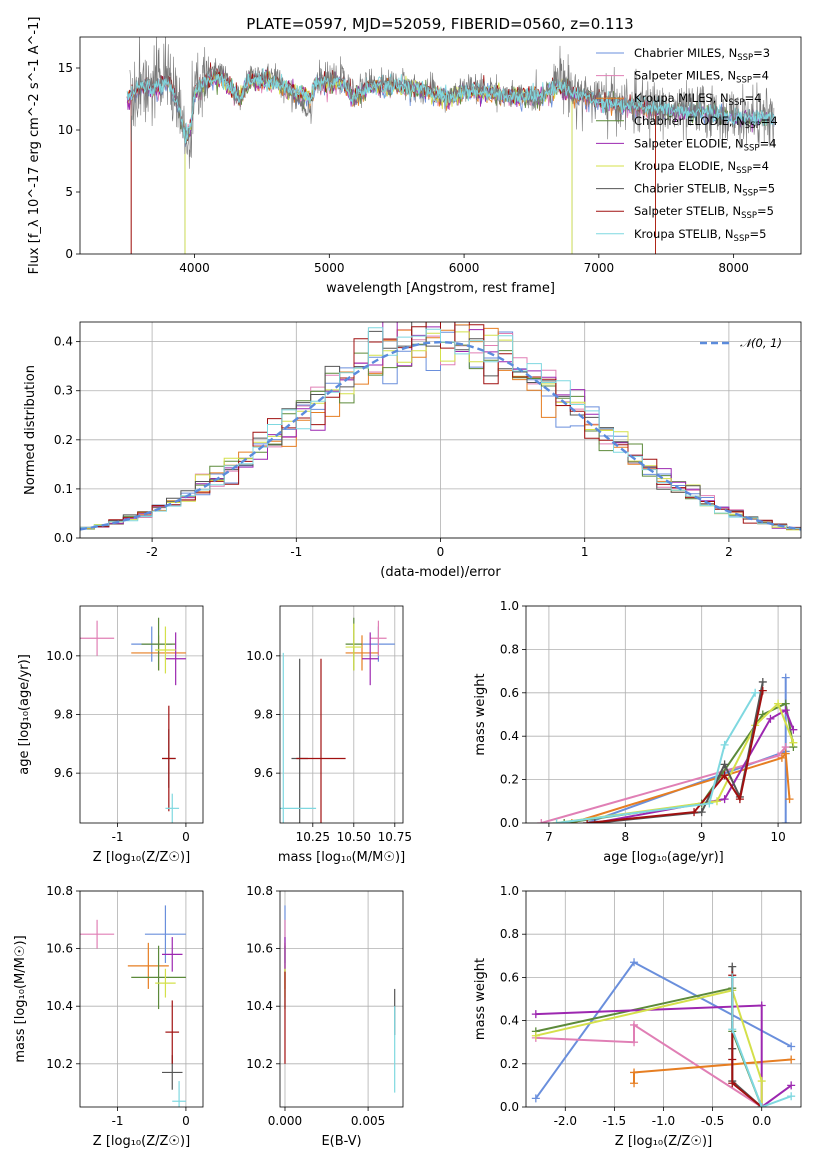 This screenshot has height=1170, width=819. Describe the element at coordinates (614, 1121) in the screenshot. I see `x-tick-label: -1.5` at that location.